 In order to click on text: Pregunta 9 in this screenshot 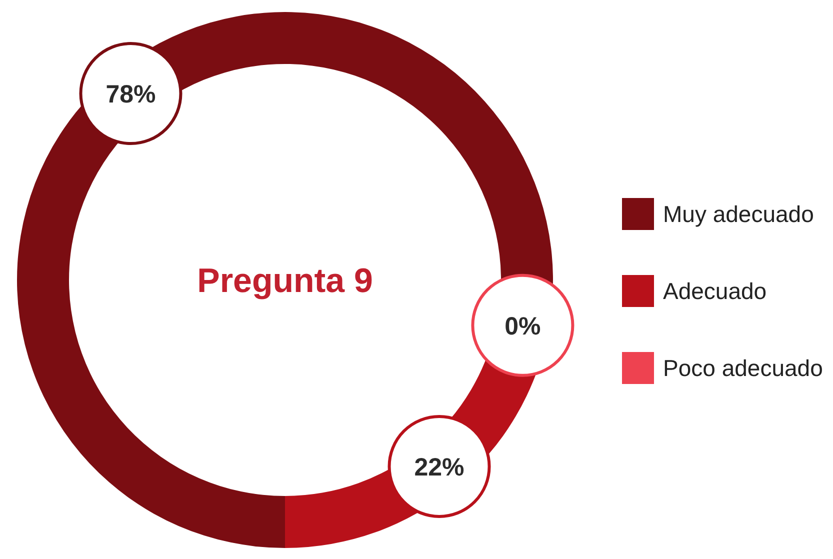, I will do `click(285, 281)`.